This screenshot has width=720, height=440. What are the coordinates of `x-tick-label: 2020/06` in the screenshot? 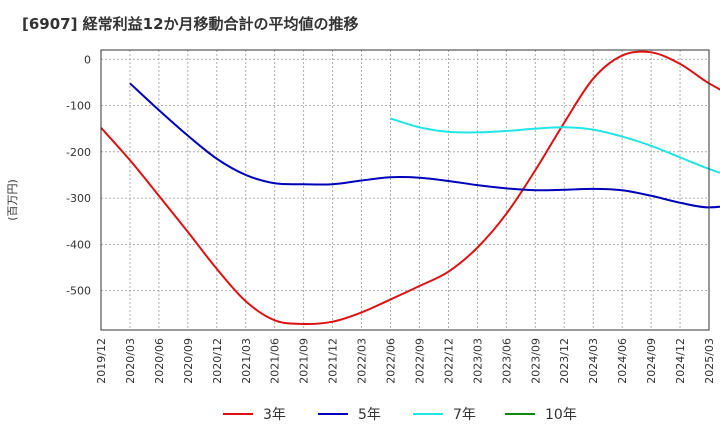 It's located at (159, 361).